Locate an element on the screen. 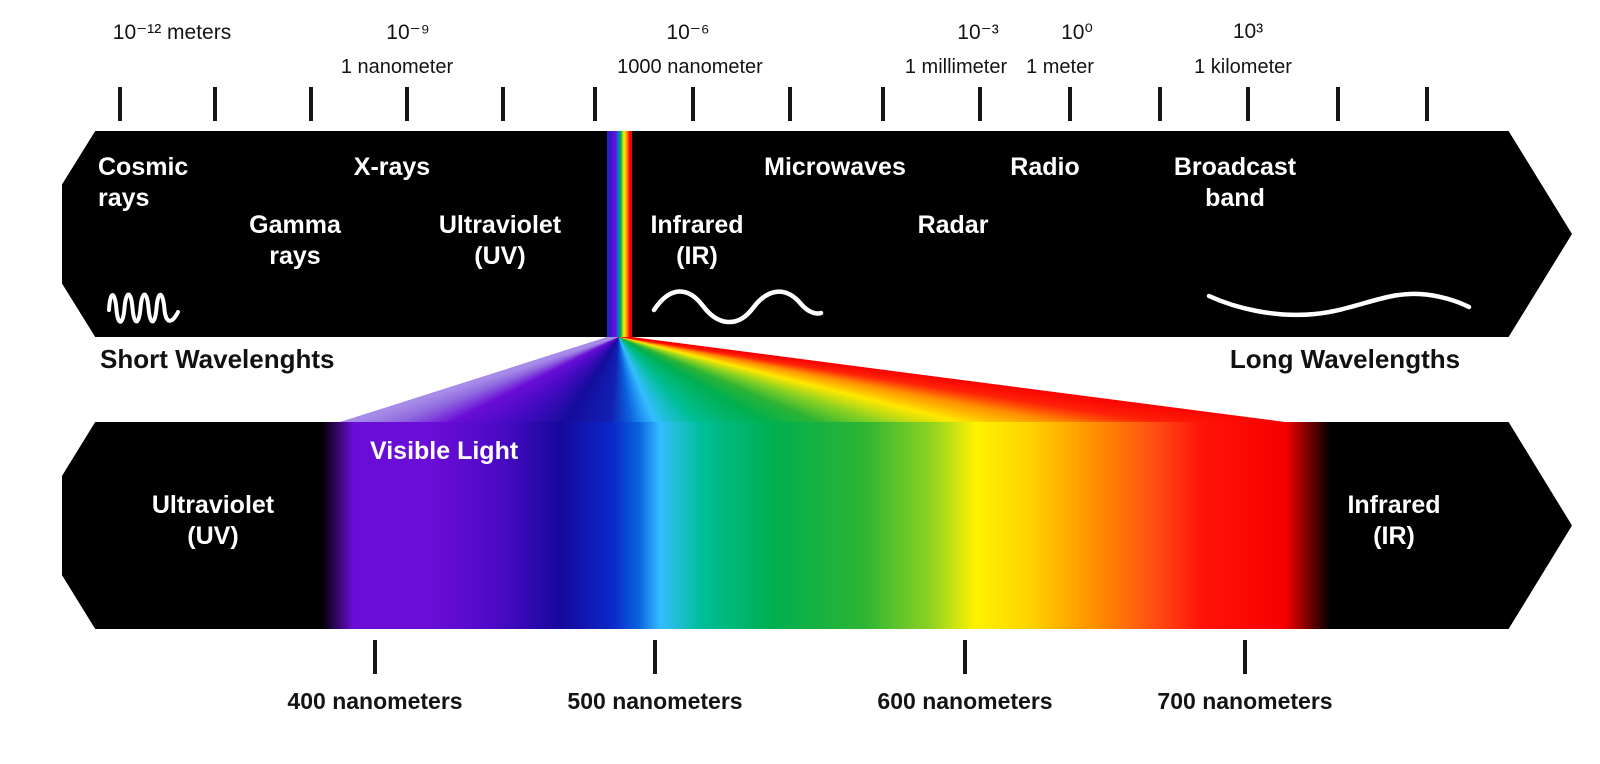  label-cosmic-rays: Cosmic rays is located at coordinates (143, 183).